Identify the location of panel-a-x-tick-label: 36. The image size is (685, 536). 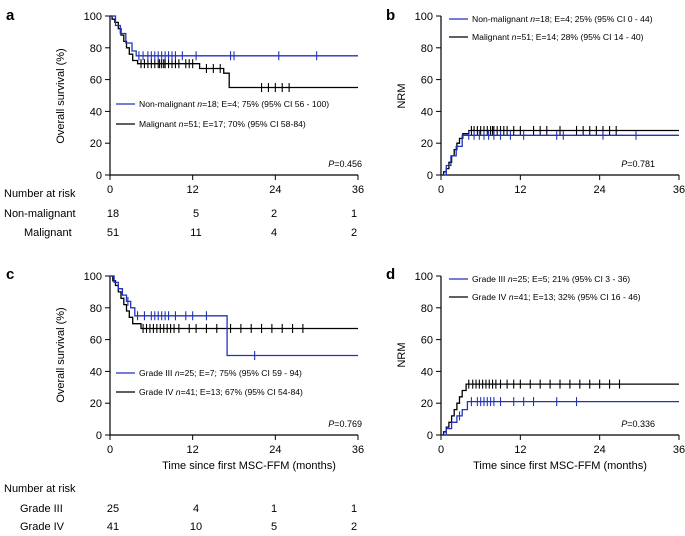
(358, 190).